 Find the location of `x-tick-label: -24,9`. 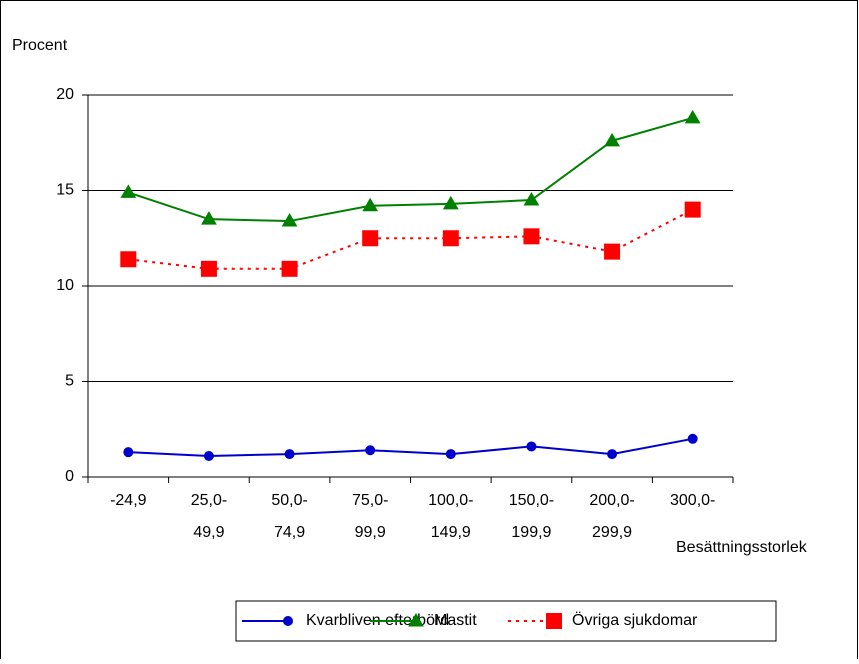

x-tick-label: -24,9 is located at coordinates (128, 500).